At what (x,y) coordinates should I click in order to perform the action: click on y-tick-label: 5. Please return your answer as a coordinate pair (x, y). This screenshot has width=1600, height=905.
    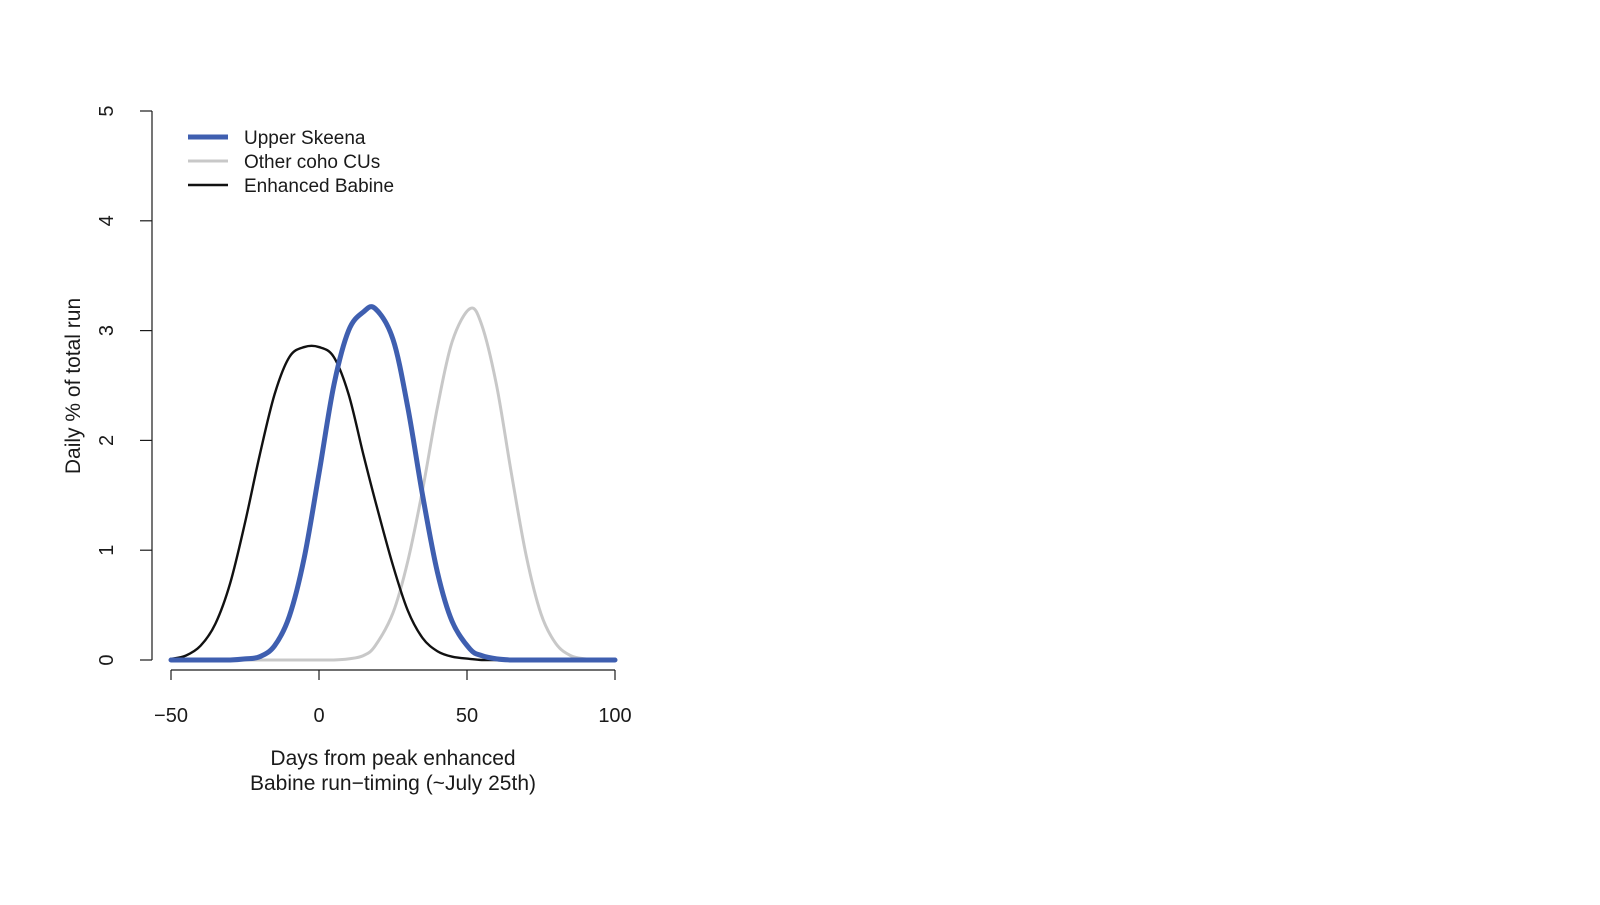
    Looking at the image, I should click on (107, 110).